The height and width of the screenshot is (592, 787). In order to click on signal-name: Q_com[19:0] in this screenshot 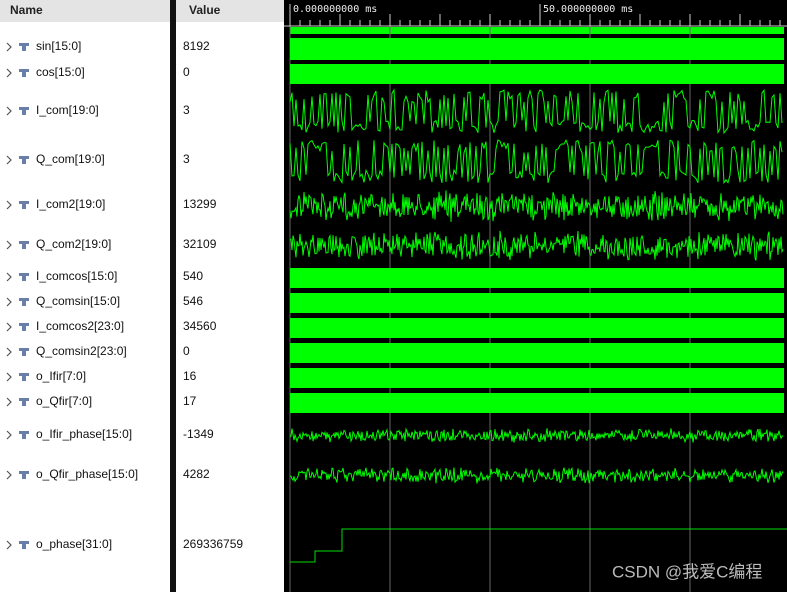, I will do `click(70, 159)`.